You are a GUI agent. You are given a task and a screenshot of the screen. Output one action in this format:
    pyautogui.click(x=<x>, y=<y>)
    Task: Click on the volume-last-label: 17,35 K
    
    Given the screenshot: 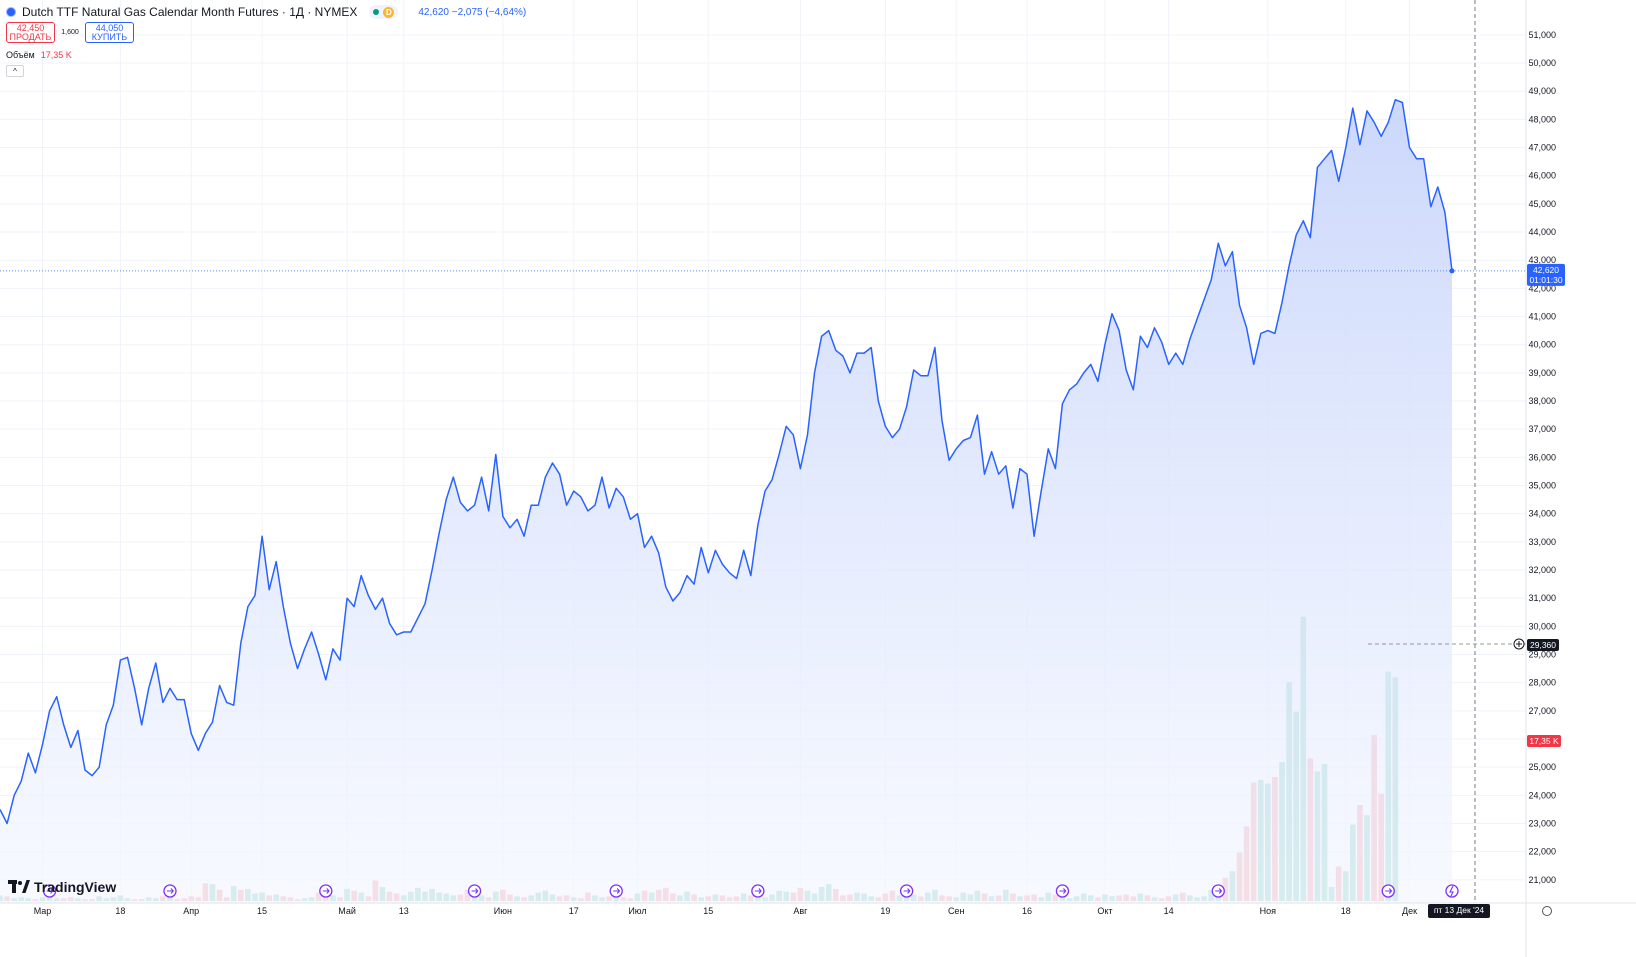 What is the action you would take?
    pyautogui.click(x=1544, y=741)
    